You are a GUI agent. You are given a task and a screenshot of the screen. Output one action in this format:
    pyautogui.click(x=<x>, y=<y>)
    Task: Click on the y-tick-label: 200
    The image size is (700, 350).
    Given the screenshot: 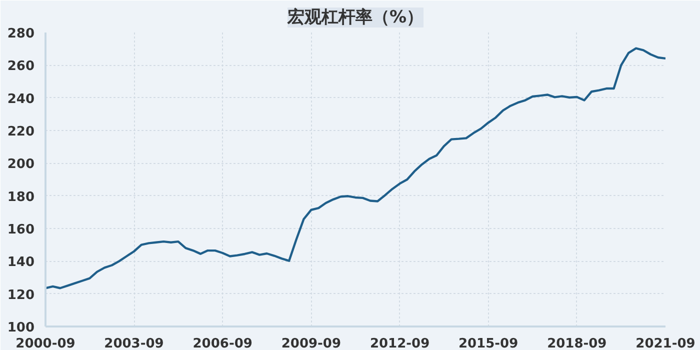 What is the action you would take?
    pyautogui.click(x=21, y=164)
    